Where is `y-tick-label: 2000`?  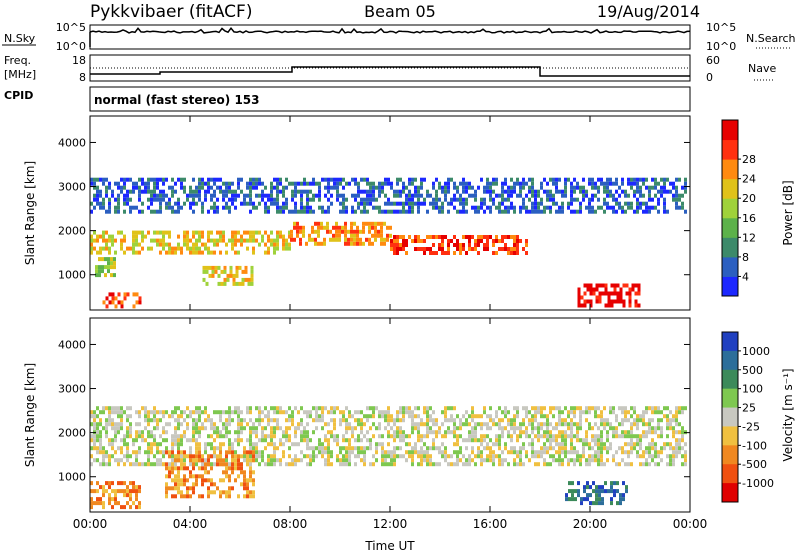
y-tick-label: 2000 is located at coordinates (72, 231).